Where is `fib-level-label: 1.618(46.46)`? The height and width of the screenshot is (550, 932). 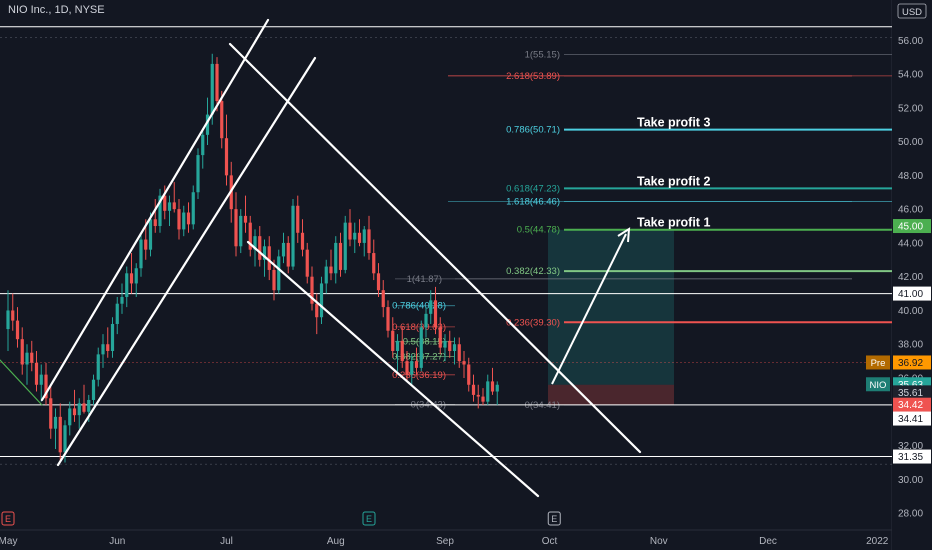 fib-level-label: 1.618(46.46) is located at coordinates (533, 201).